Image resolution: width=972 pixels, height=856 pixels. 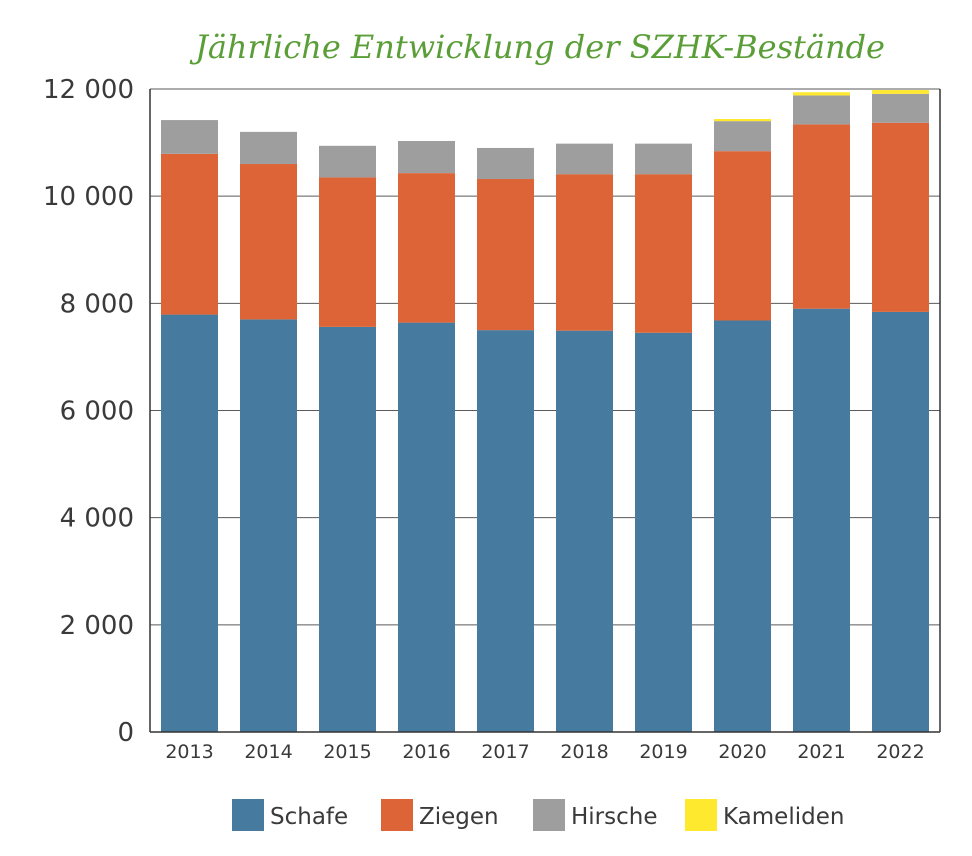 I want to click on x-tick-label: 2018, so click(x=584, y=752).